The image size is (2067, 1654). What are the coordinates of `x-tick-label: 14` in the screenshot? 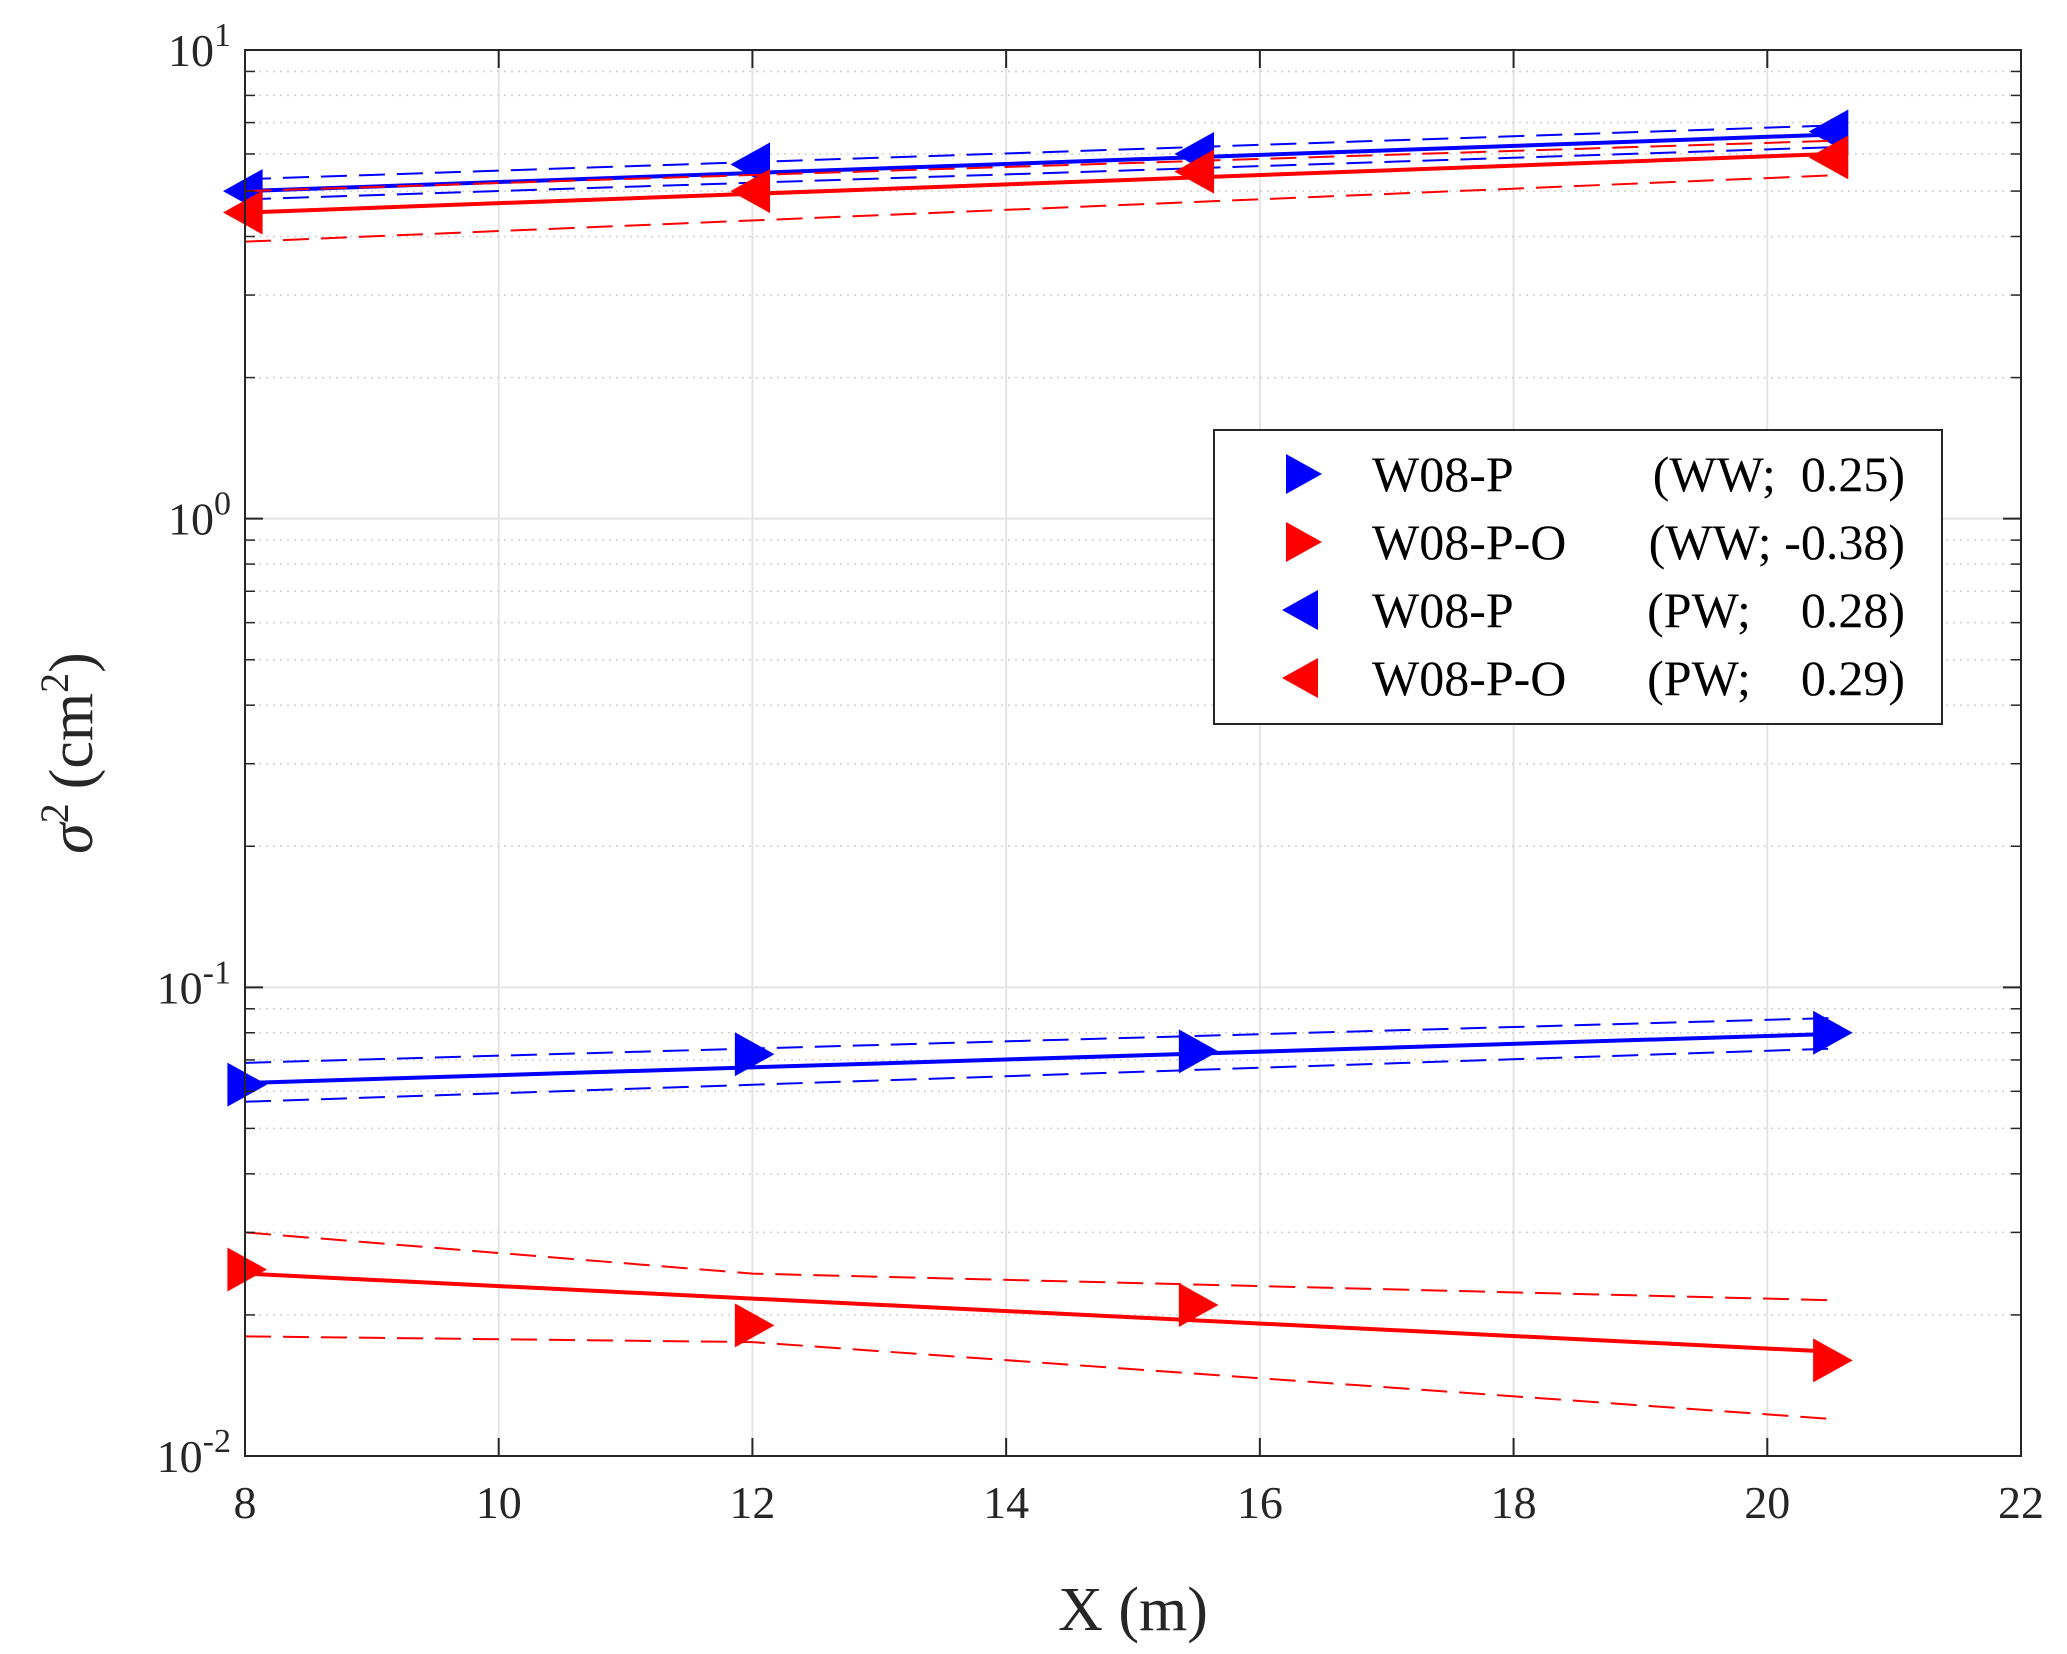 It's located at (1006, 1502).